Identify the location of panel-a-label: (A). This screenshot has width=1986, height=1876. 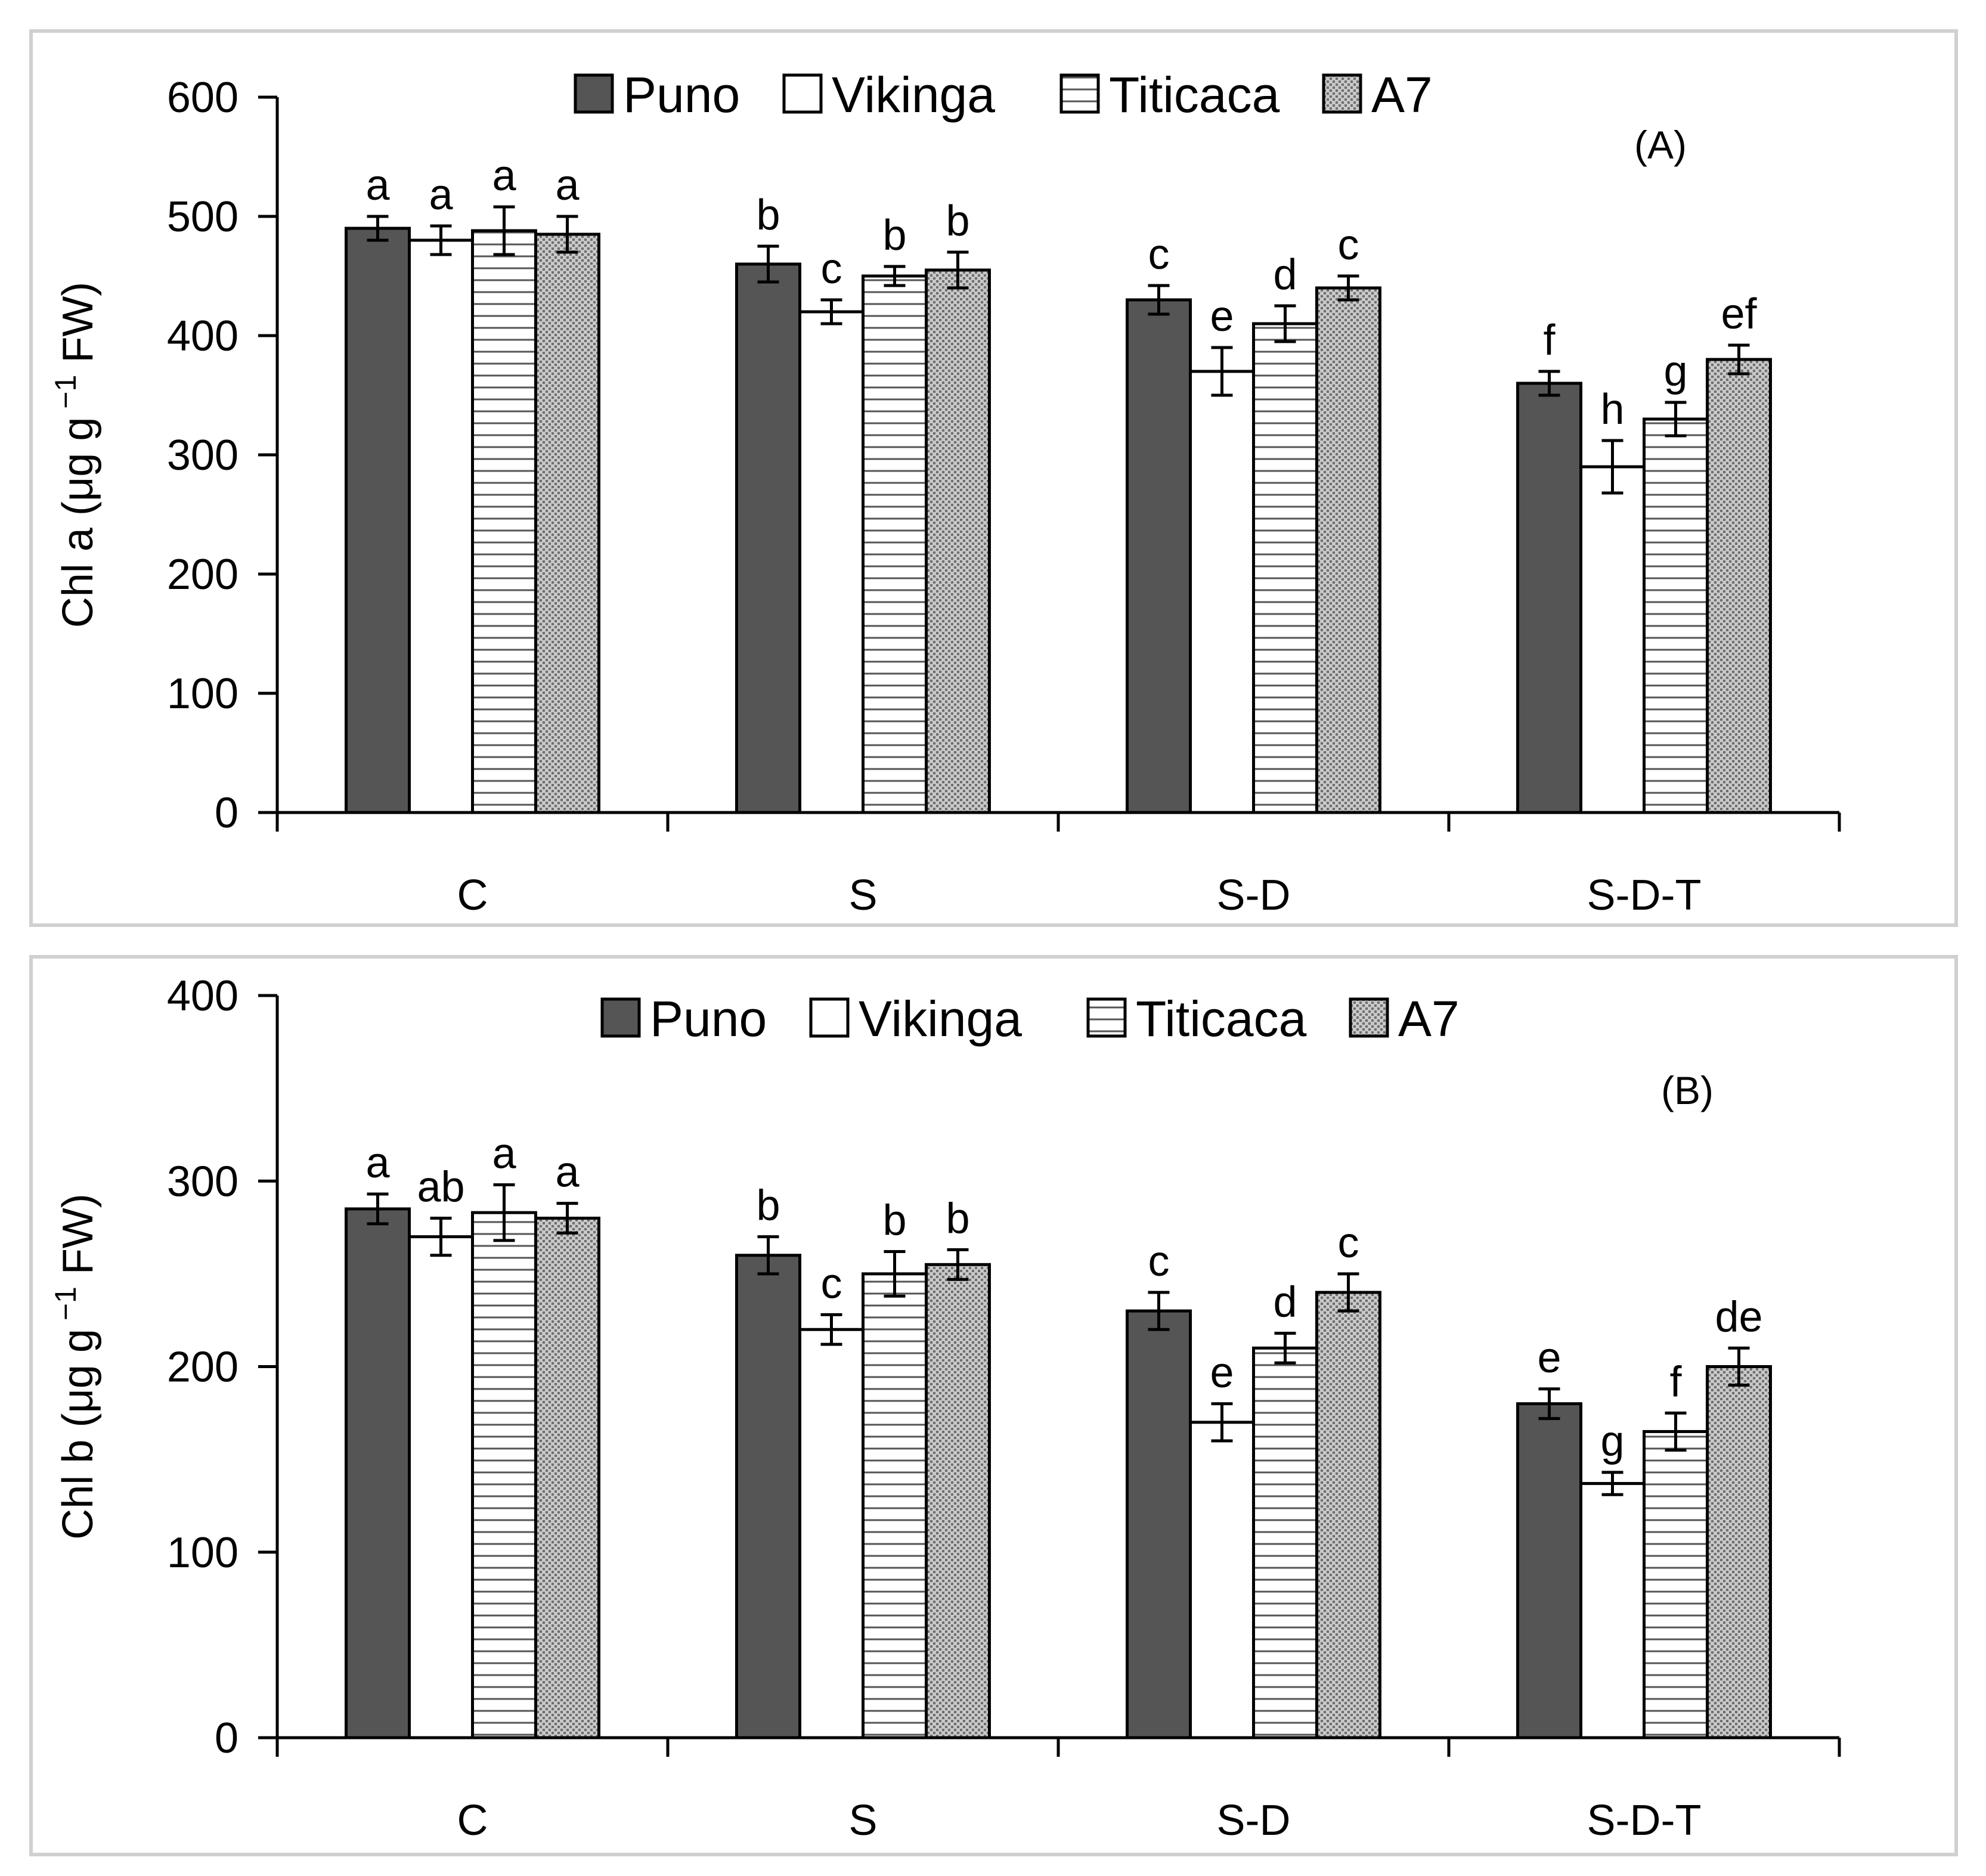
(1660, 145).